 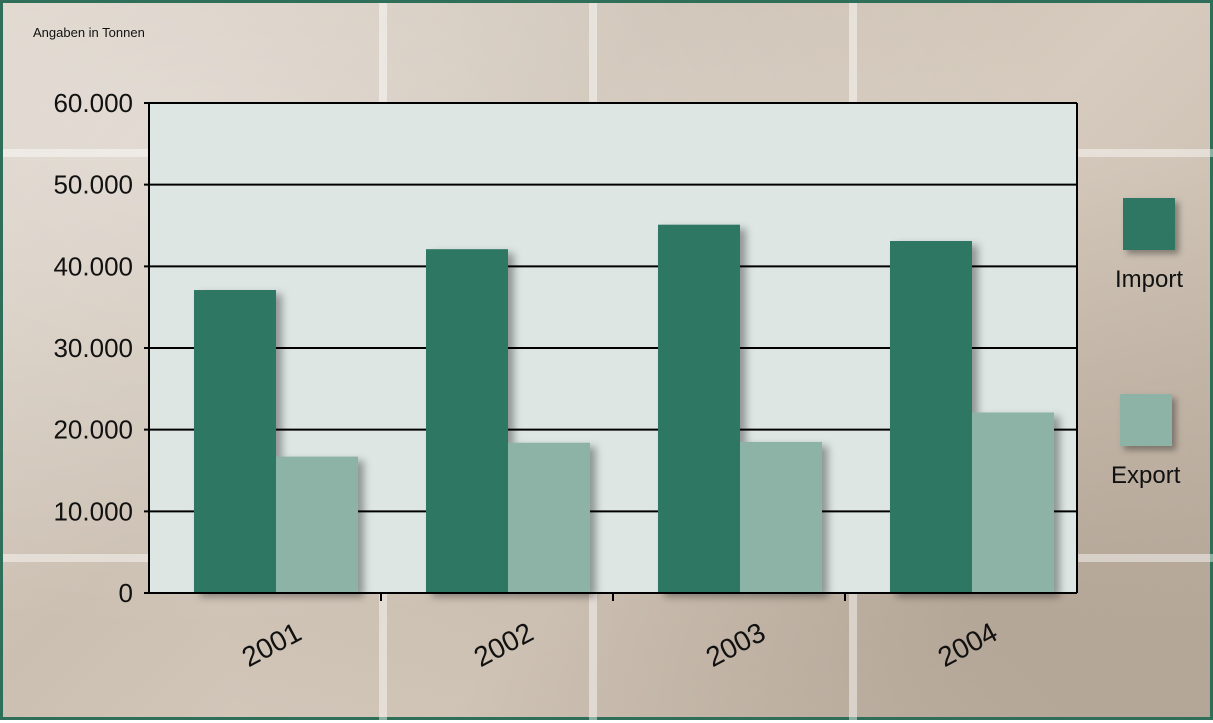 What do you see at coordinates (272, 644) in the screenshot?
I see `x-tick-label: 2001` at bounding box center [272, 644].